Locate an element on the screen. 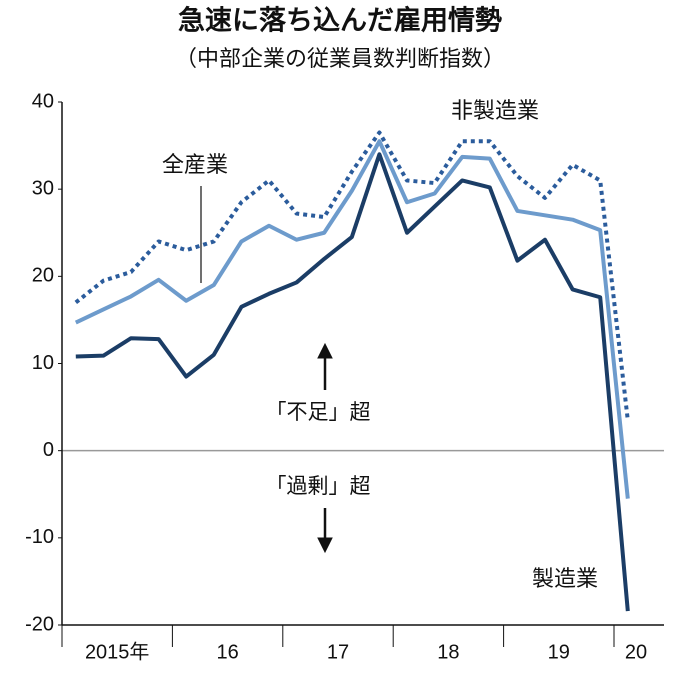 The height and width of the screenshot is (680, 680). x-tick-label: 19 is located at coordinates (559, 652).